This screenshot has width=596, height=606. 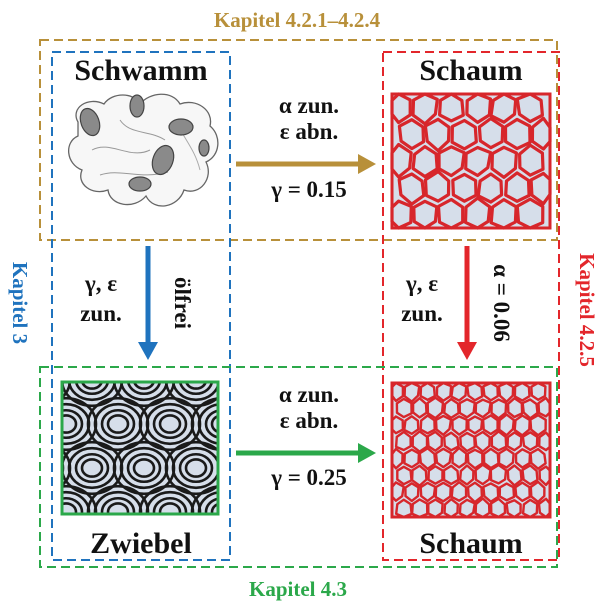 What do you see at coordinates (308, 477) in the screenshot?
I see `arrow-bottom-text-3: γ = 0.25` at bounding box center [308, 477].